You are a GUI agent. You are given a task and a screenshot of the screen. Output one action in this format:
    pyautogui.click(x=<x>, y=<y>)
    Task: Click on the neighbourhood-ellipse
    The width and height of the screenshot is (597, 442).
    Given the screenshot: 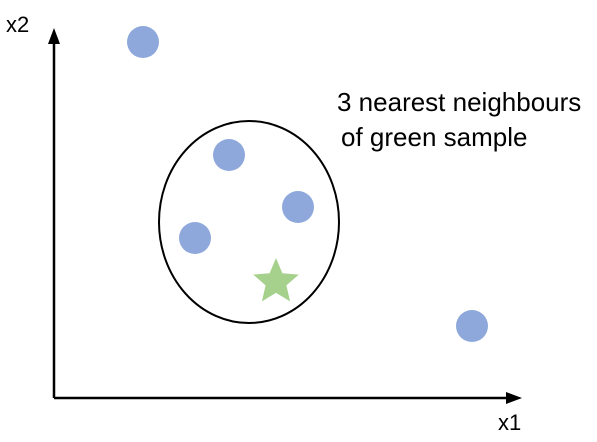 What is the action you would take?
    pyautogui.click(x=249, y=222)
    